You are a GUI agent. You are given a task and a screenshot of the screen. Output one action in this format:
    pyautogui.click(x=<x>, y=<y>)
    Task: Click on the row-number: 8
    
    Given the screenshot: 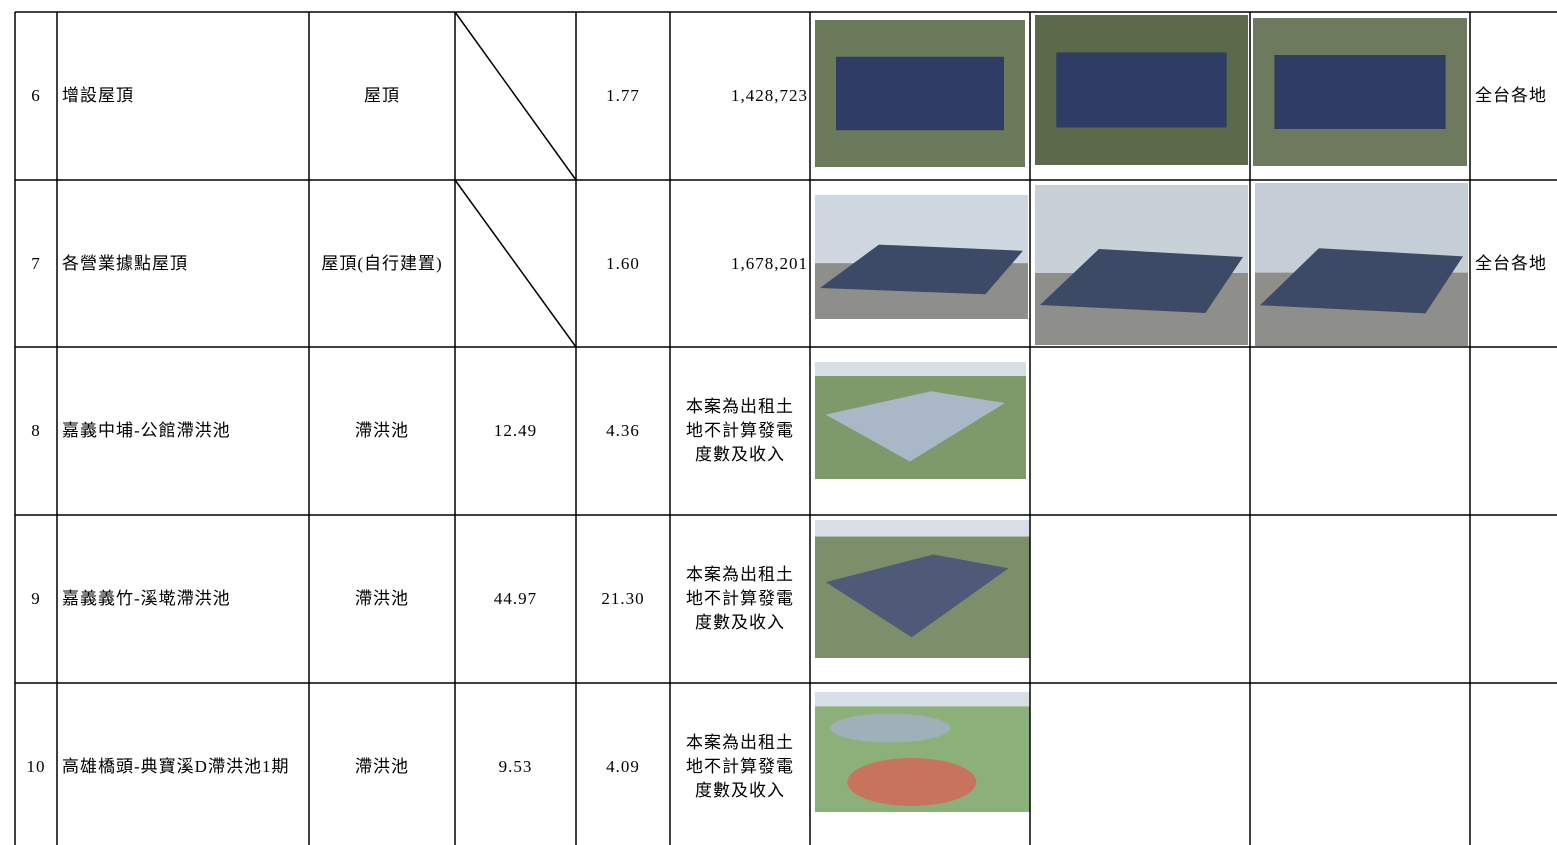 What is the action you would take?
    pyautogui.click(x=36, y=430)
    